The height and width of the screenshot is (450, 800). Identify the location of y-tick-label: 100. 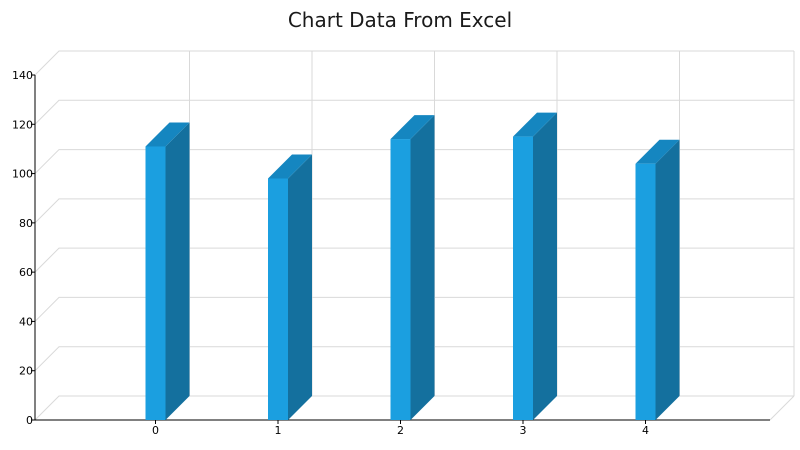
(22, 174).